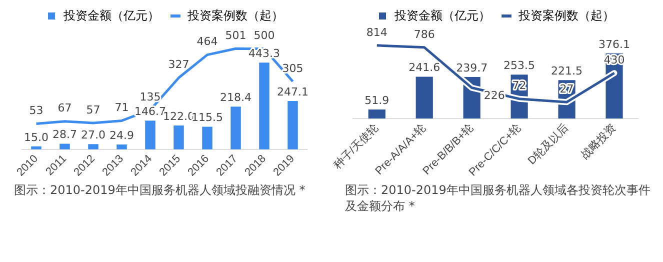 This screenshot has width=663, height=262. Describe the element at coordinates (520, 65) in the screenshot. I see `data-label: 253.5` at that location.